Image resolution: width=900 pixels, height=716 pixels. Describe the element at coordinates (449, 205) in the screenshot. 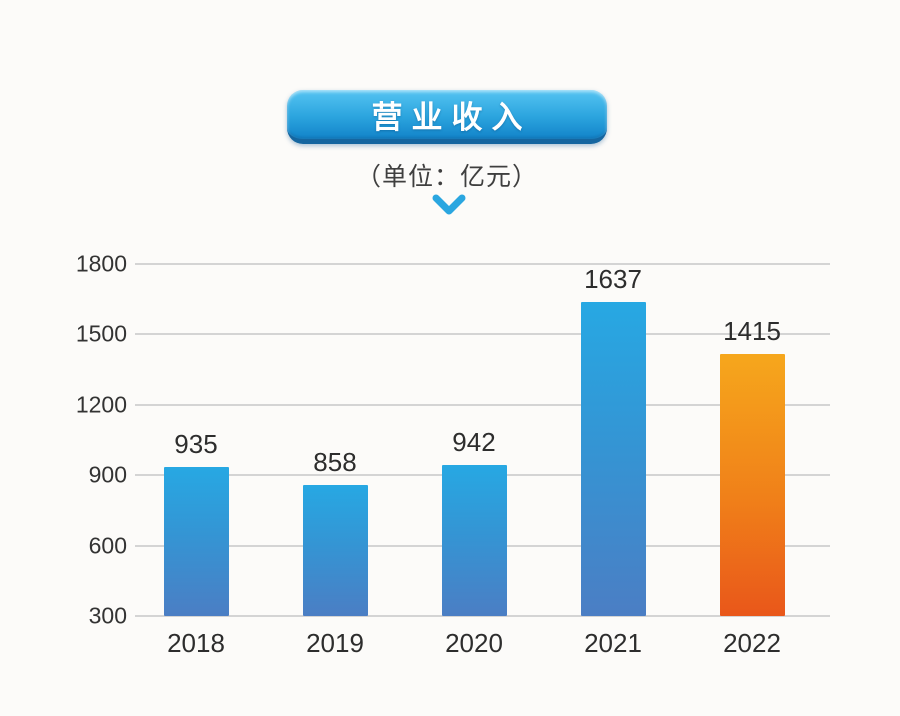

I see `chevron-down-icon` at that location.